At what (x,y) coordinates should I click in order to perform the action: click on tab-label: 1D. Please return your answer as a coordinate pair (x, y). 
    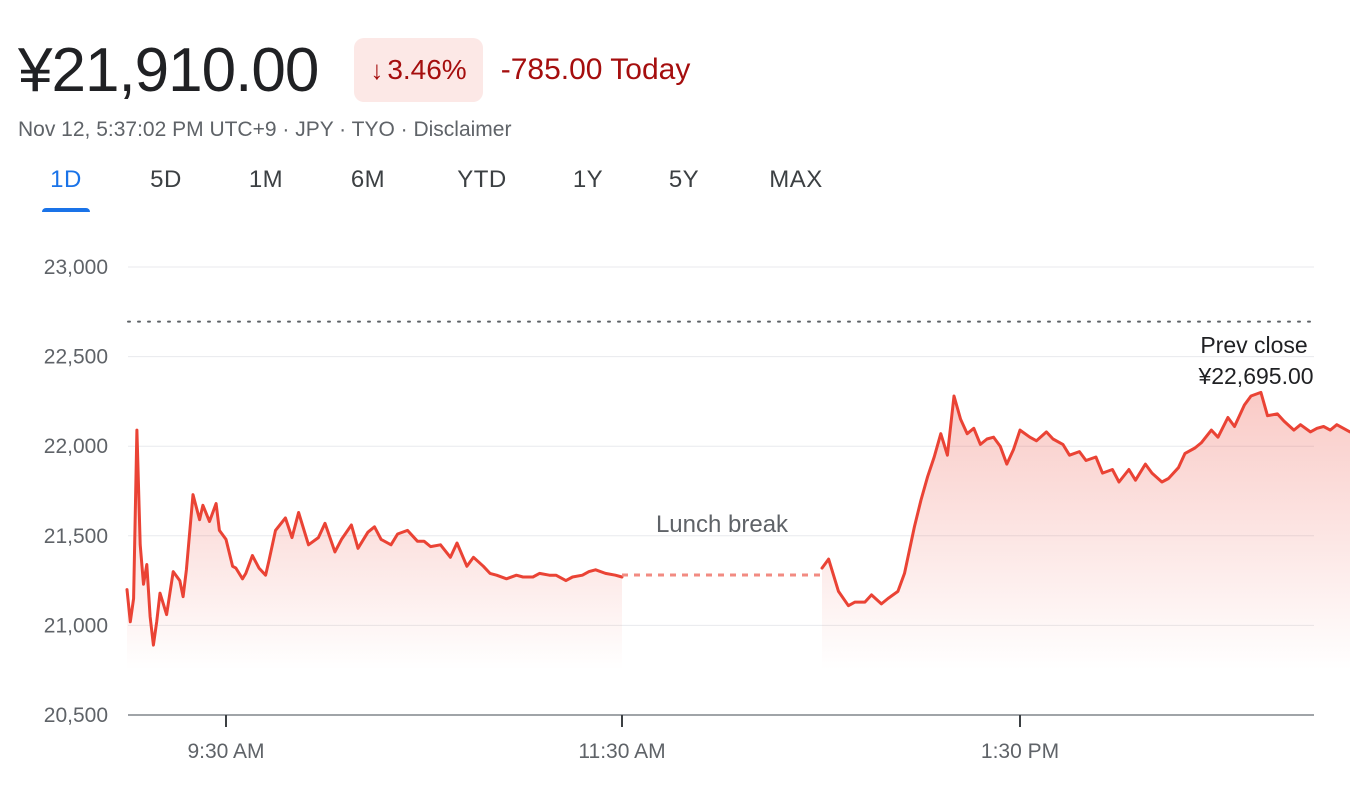
    Looking at the image, I should click on (66, 179).